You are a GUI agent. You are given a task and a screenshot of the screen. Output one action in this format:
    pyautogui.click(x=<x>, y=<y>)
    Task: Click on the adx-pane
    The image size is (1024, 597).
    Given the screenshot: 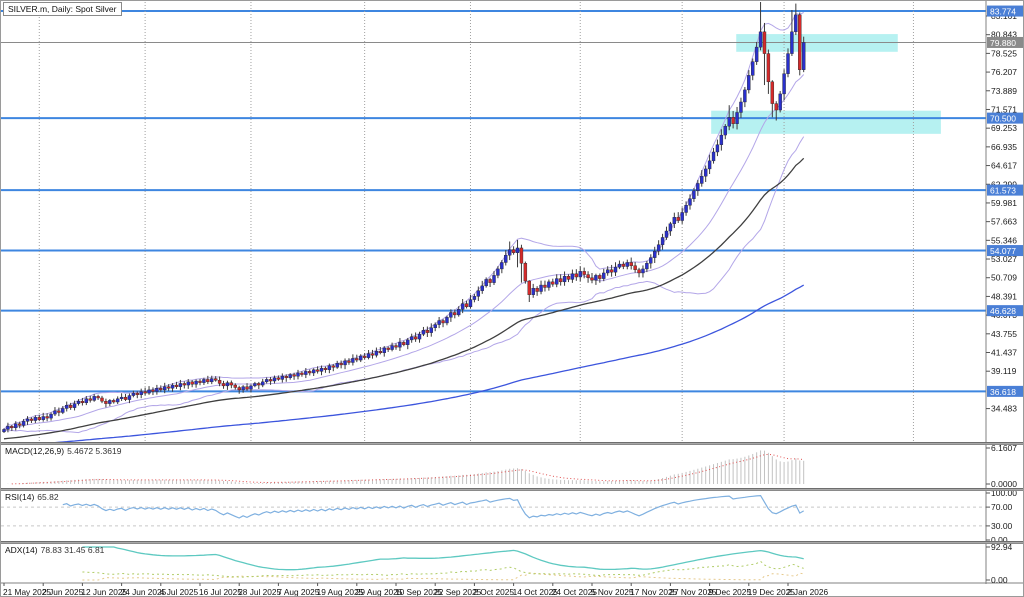 What is the action you would take?
    pyautogui.click(x=493, y=563)
    